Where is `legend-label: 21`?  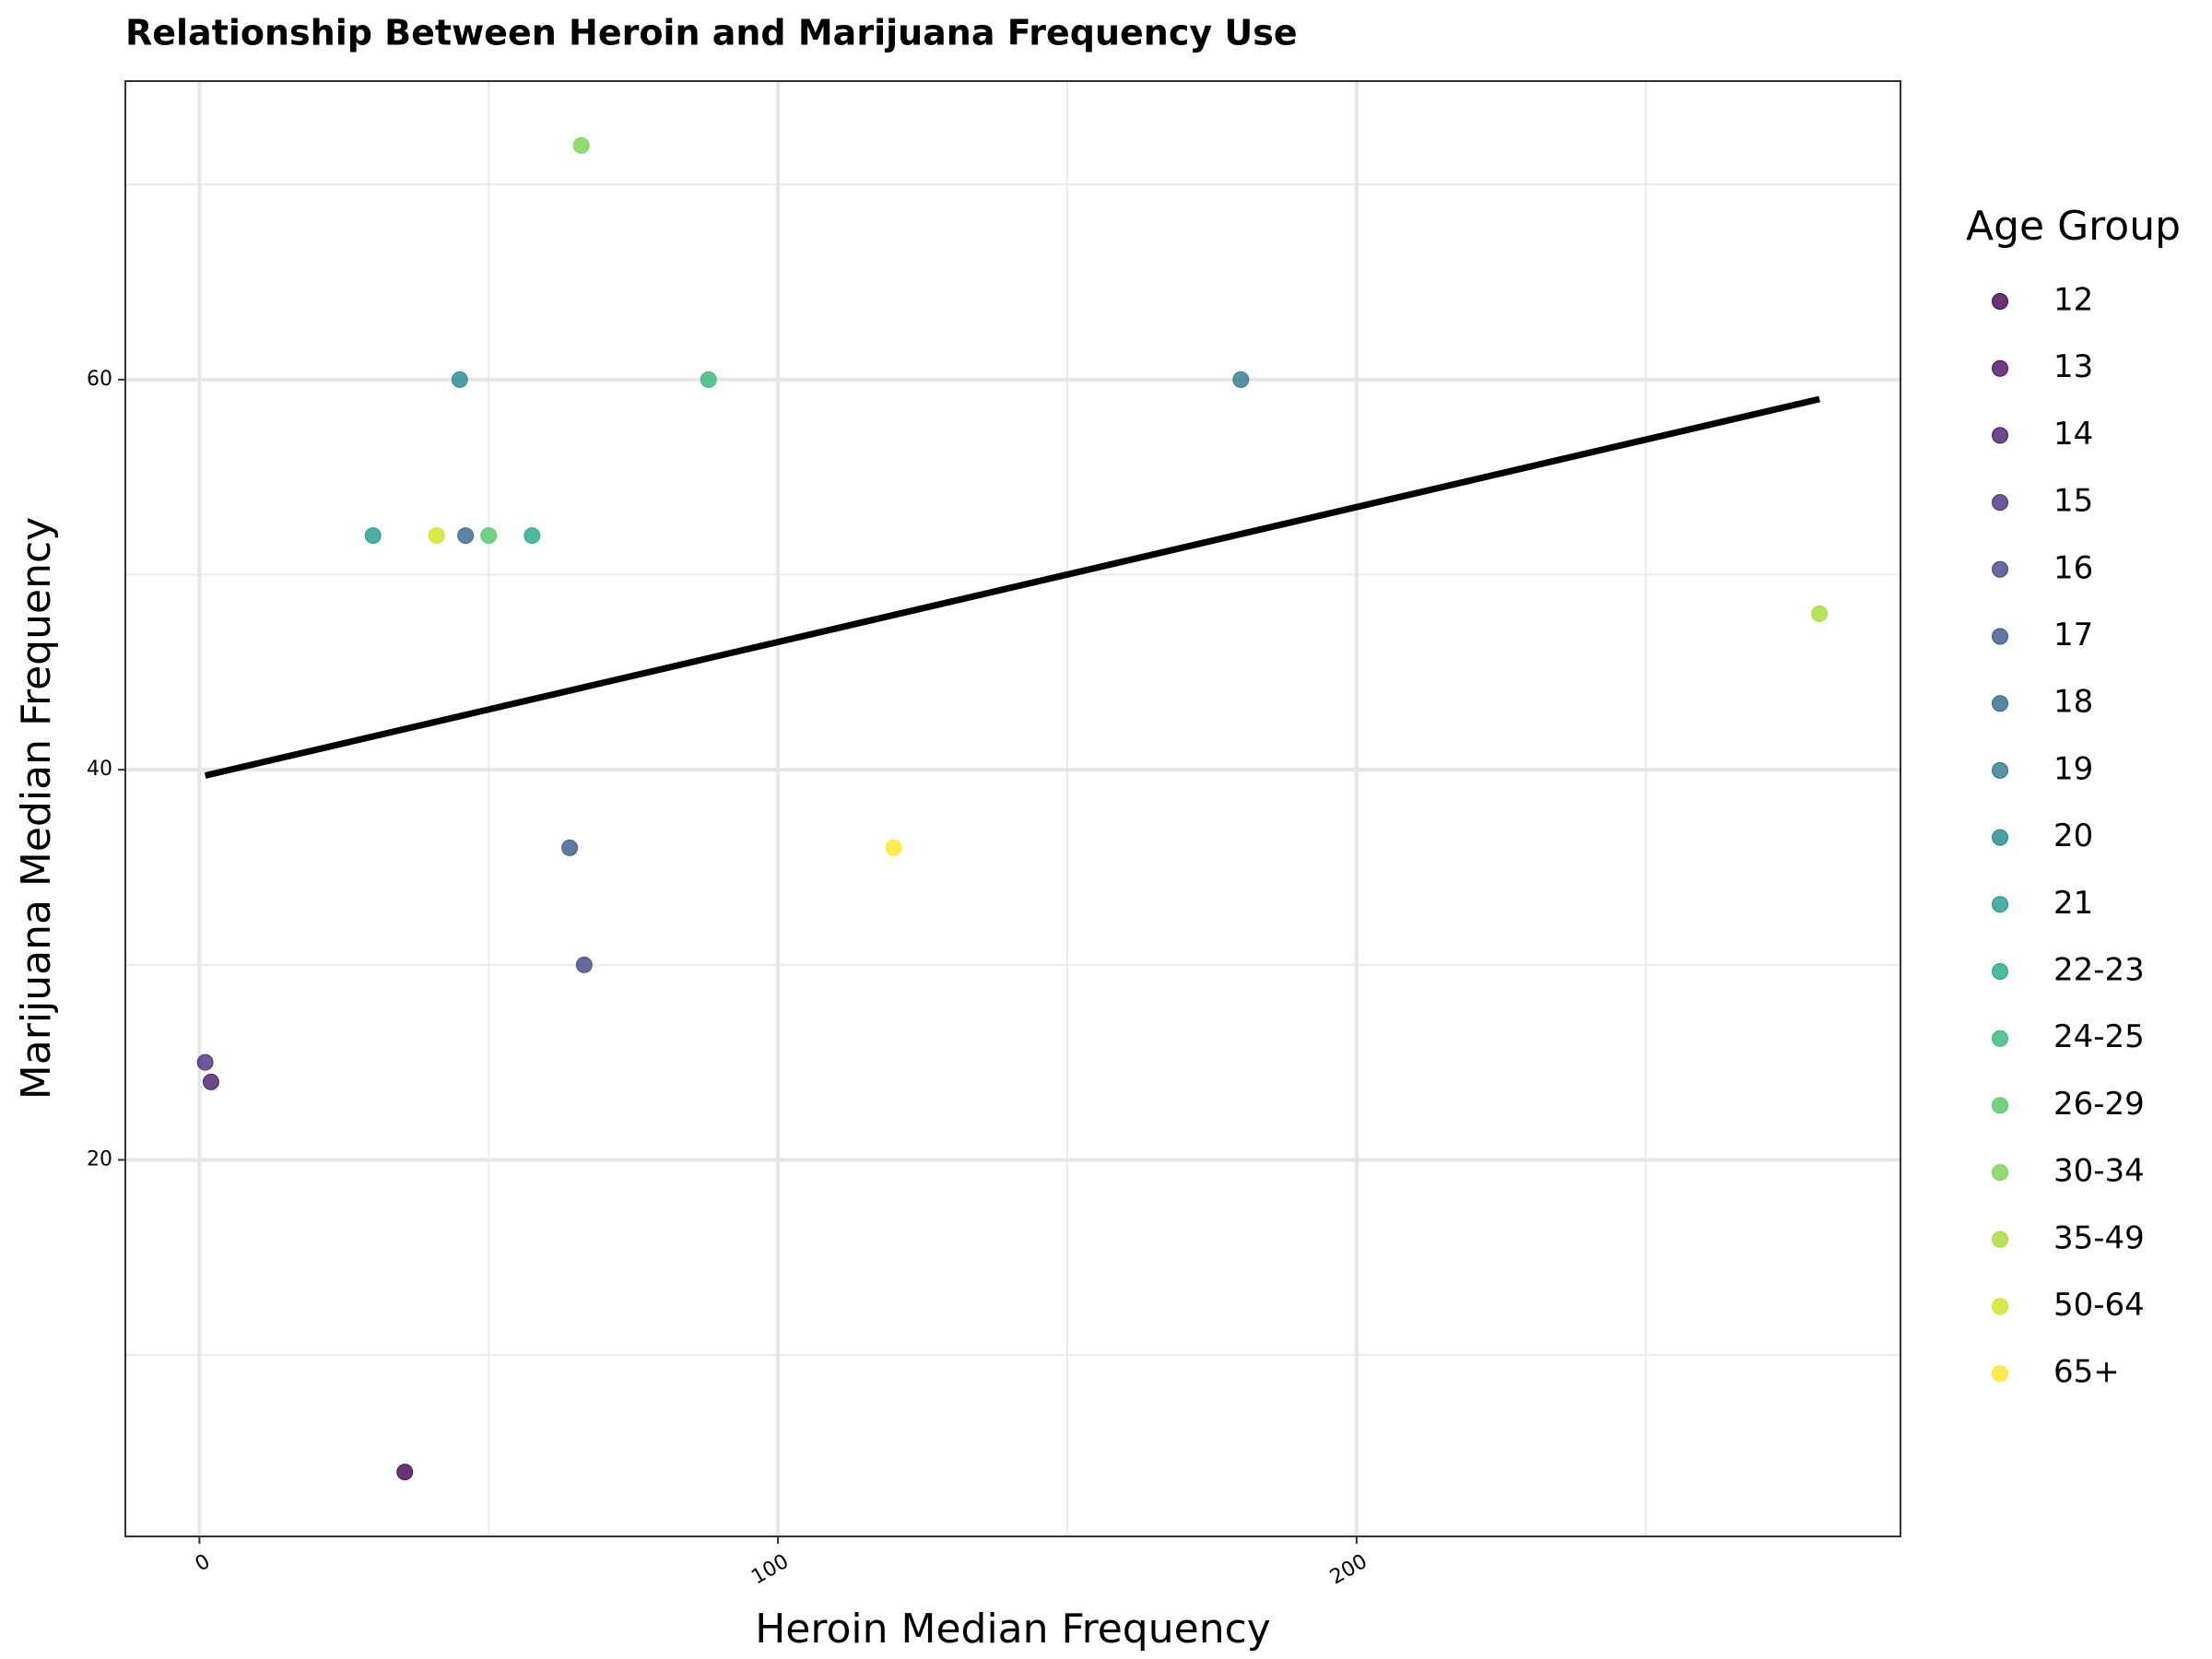
legend-label: 21 is located at coordinates (2073, 903).